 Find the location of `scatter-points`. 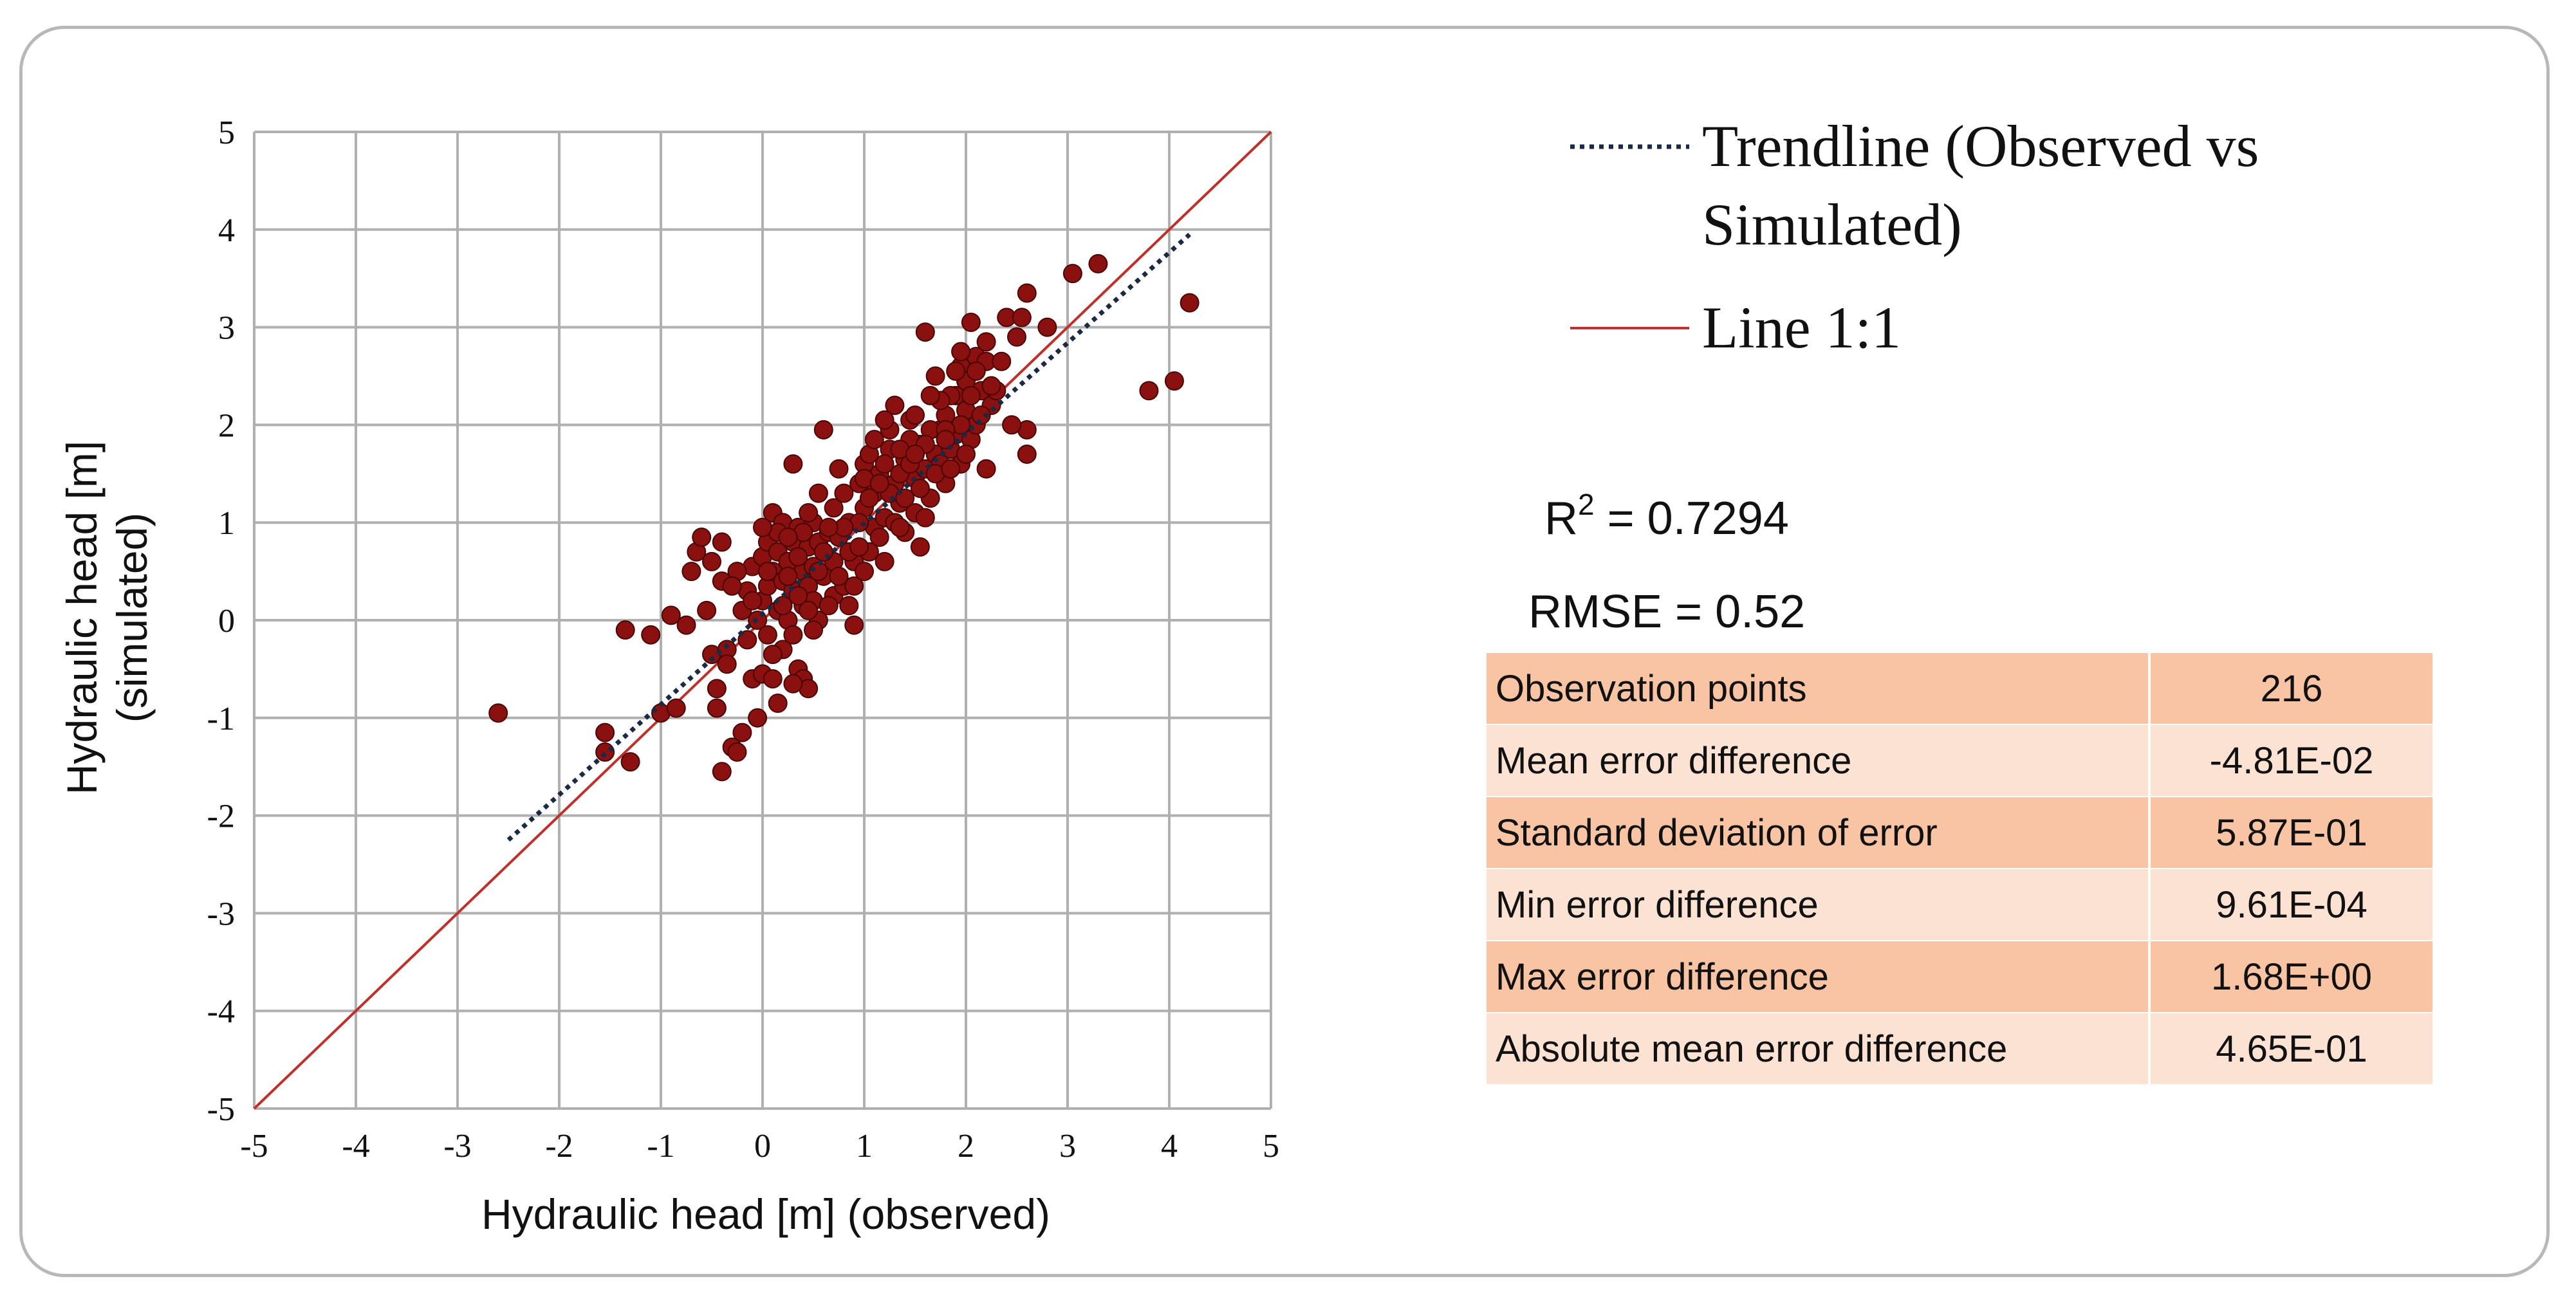

scatter-points is located at coordinates (844, 517).